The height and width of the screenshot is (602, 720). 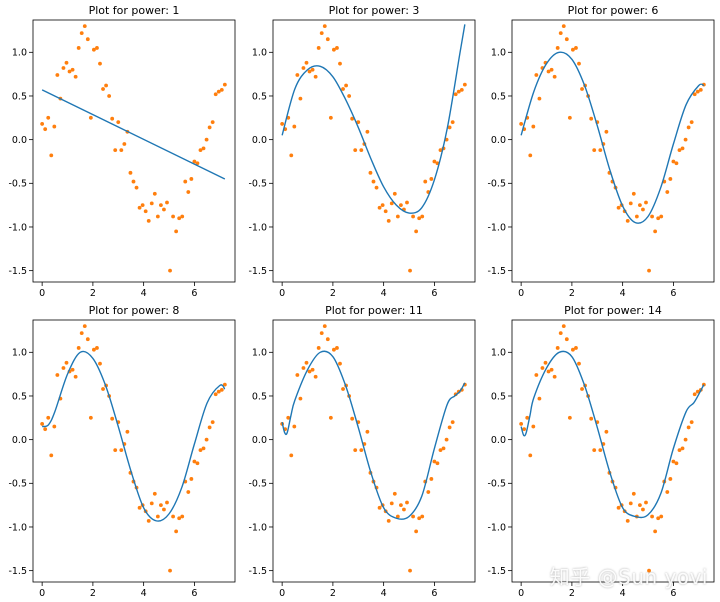 I want to click on data-points, so click(x=133, y=148).